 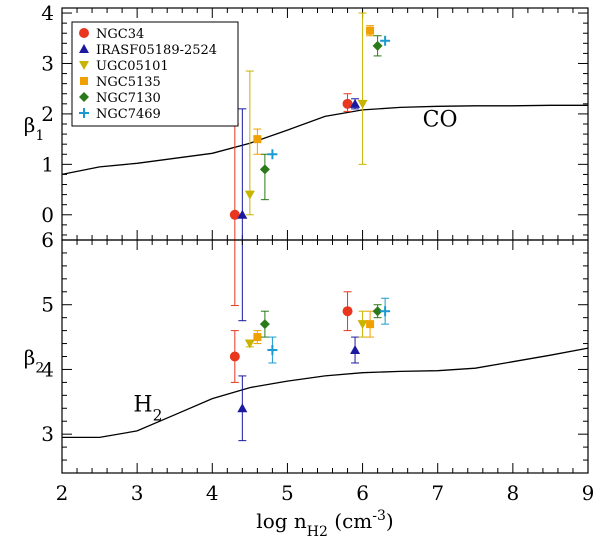 I want to click on panel-label-co: CO, so click(x=440, y=120).